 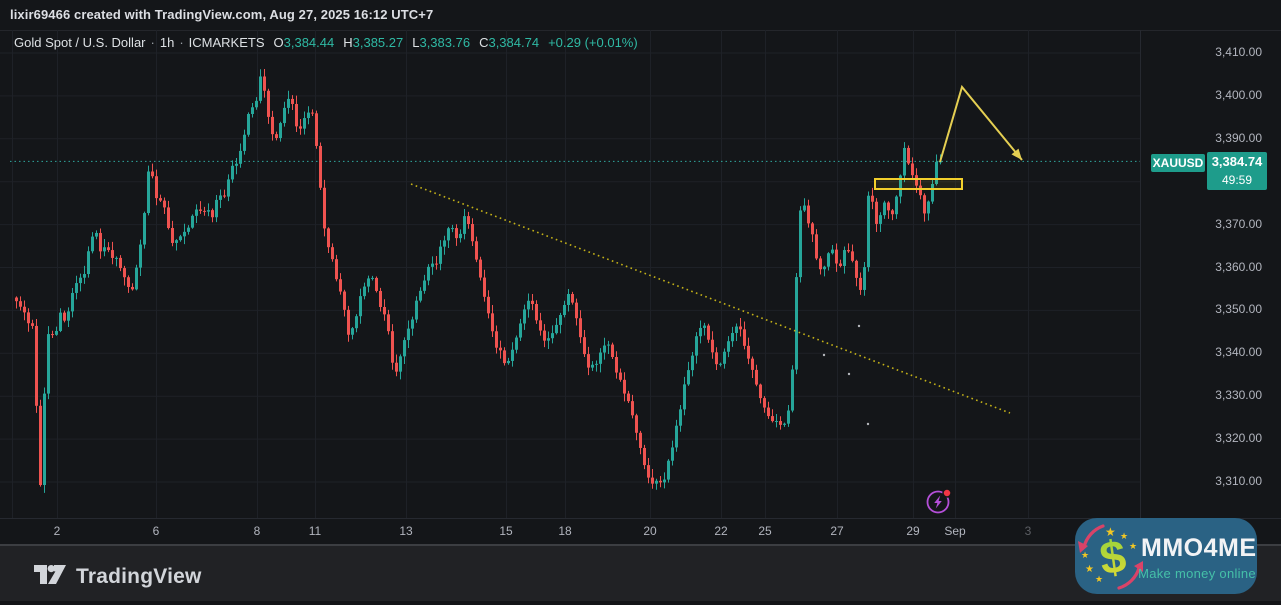 I want to click on badge-title: MMO4ME, so click(x=1199, y=548).